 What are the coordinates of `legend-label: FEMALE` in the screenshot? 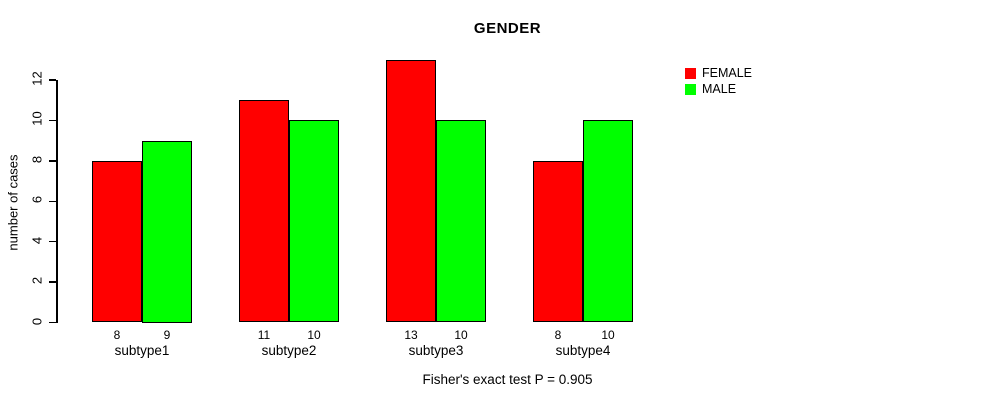 It's located at (727, 73).